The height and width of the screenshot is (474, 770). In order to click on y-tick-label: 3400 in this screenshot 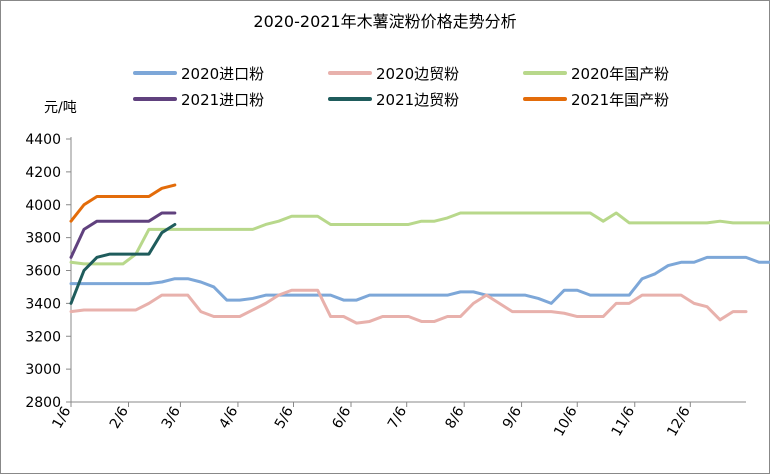, I will do `click(43, 304)`.